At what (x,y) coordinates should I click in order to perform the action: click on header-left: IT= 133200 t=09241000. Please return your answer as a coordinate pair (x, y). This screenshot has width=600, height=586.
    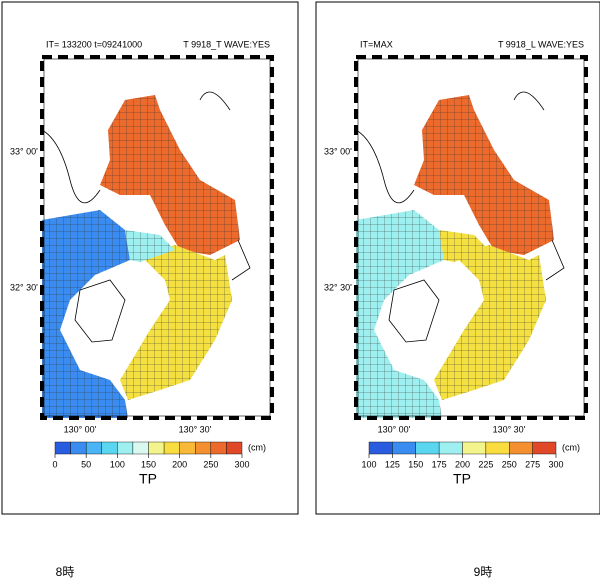
    Looking at the image, I should click on (94, 44).